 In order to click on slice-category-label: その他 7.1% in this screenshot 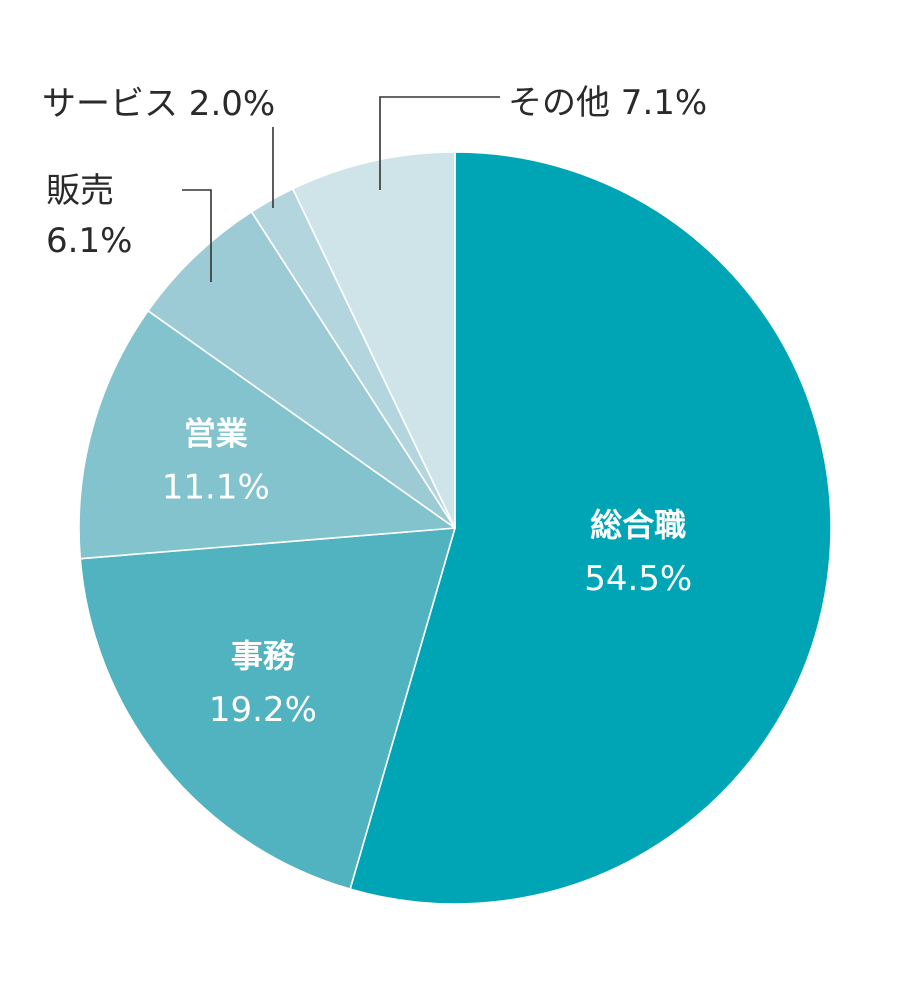, I will do `click(607, 103)`.